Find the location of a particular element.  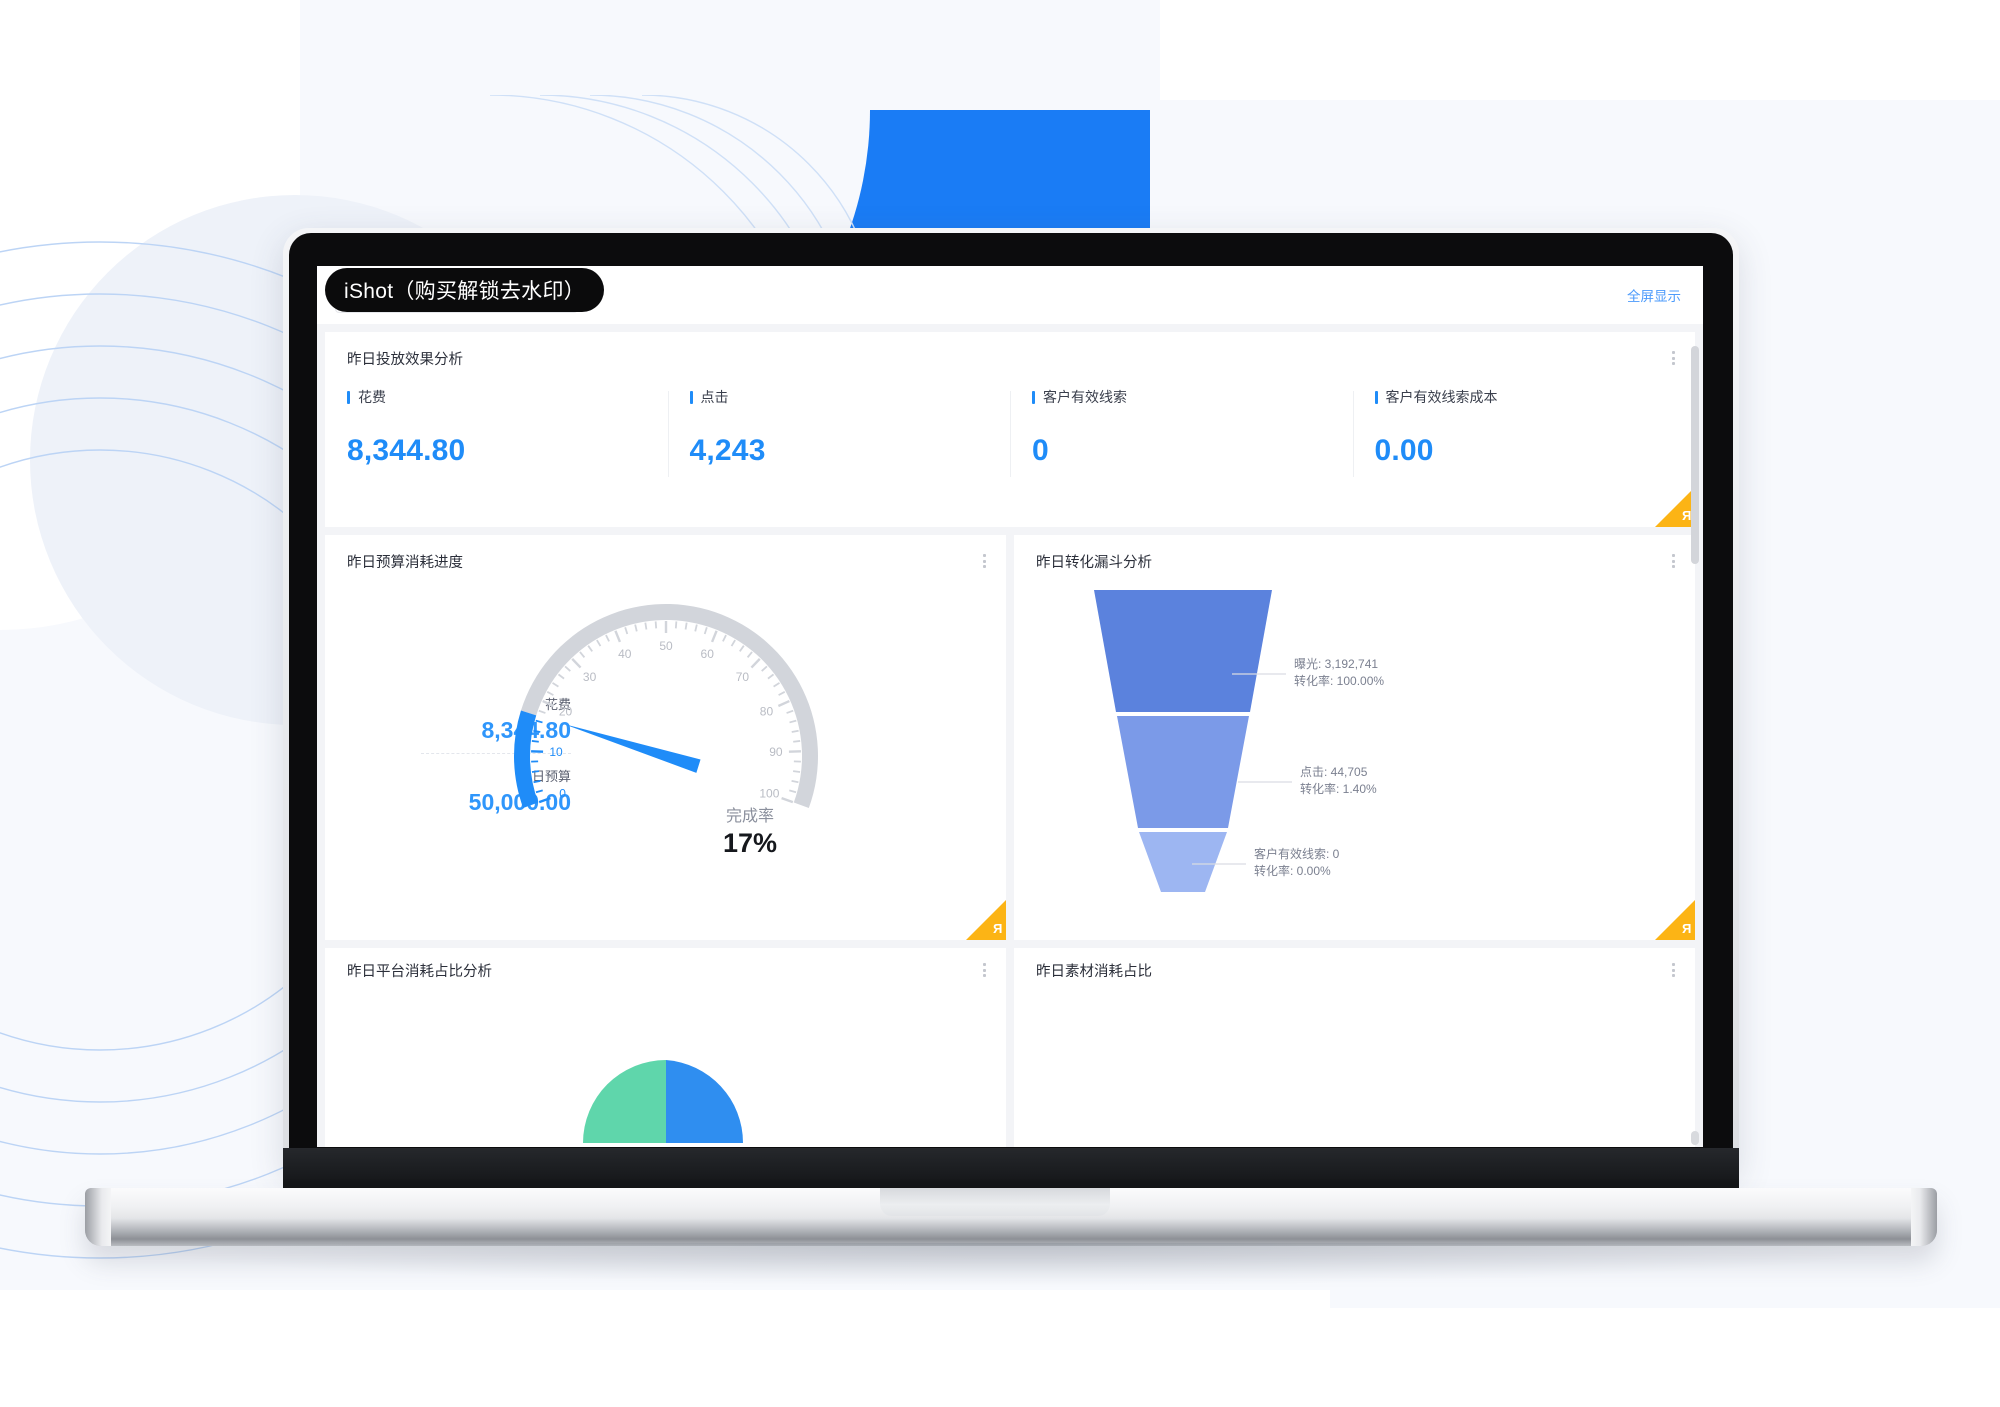

funnel-label-2: 客户有效线索: 0 转化率: 0.00% is located at coordinates (1296, 863).